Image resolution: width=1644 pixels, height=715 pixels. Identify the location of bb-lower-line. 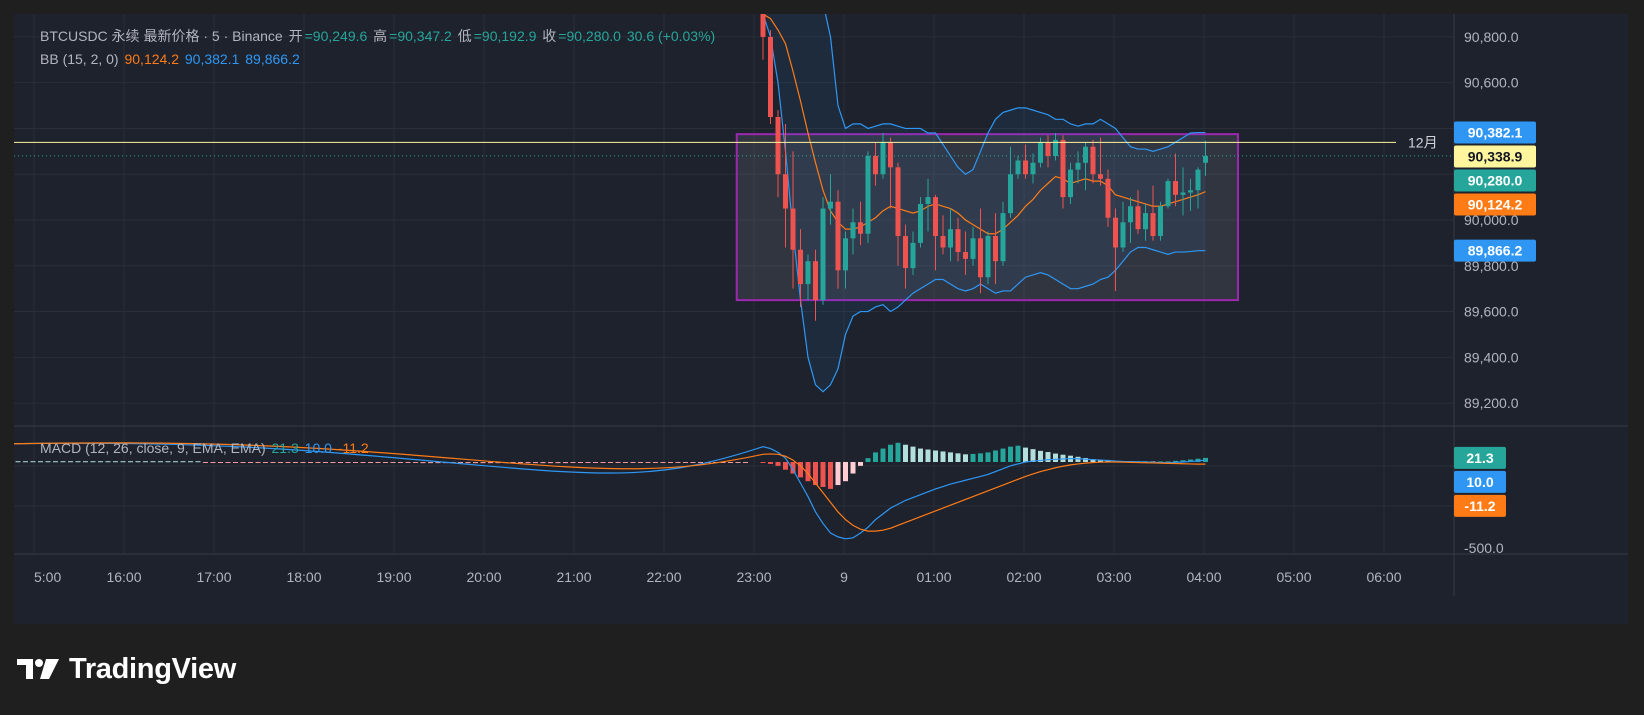
(984, 203).